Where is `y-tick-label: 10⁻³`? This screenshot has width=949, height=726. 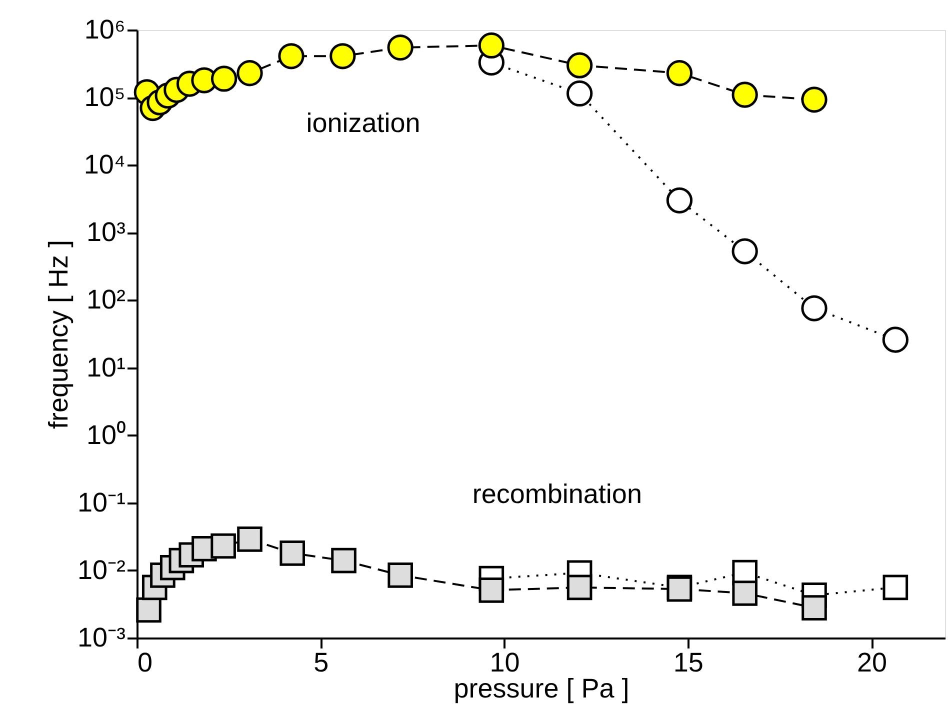
y-tick-label: 10⁻³ is located at coordinates (101, 637).